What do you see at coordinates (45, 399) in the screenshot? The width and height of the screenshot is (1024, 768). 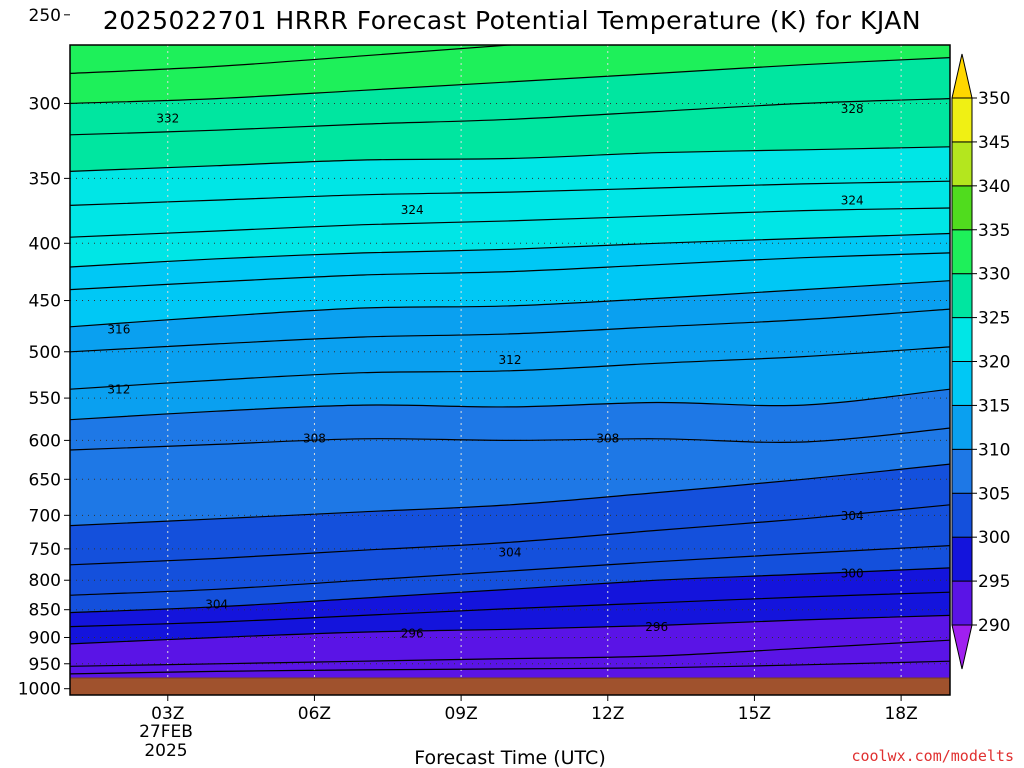 I see `y-tick-label: 550` at bounding box center [45, 399].